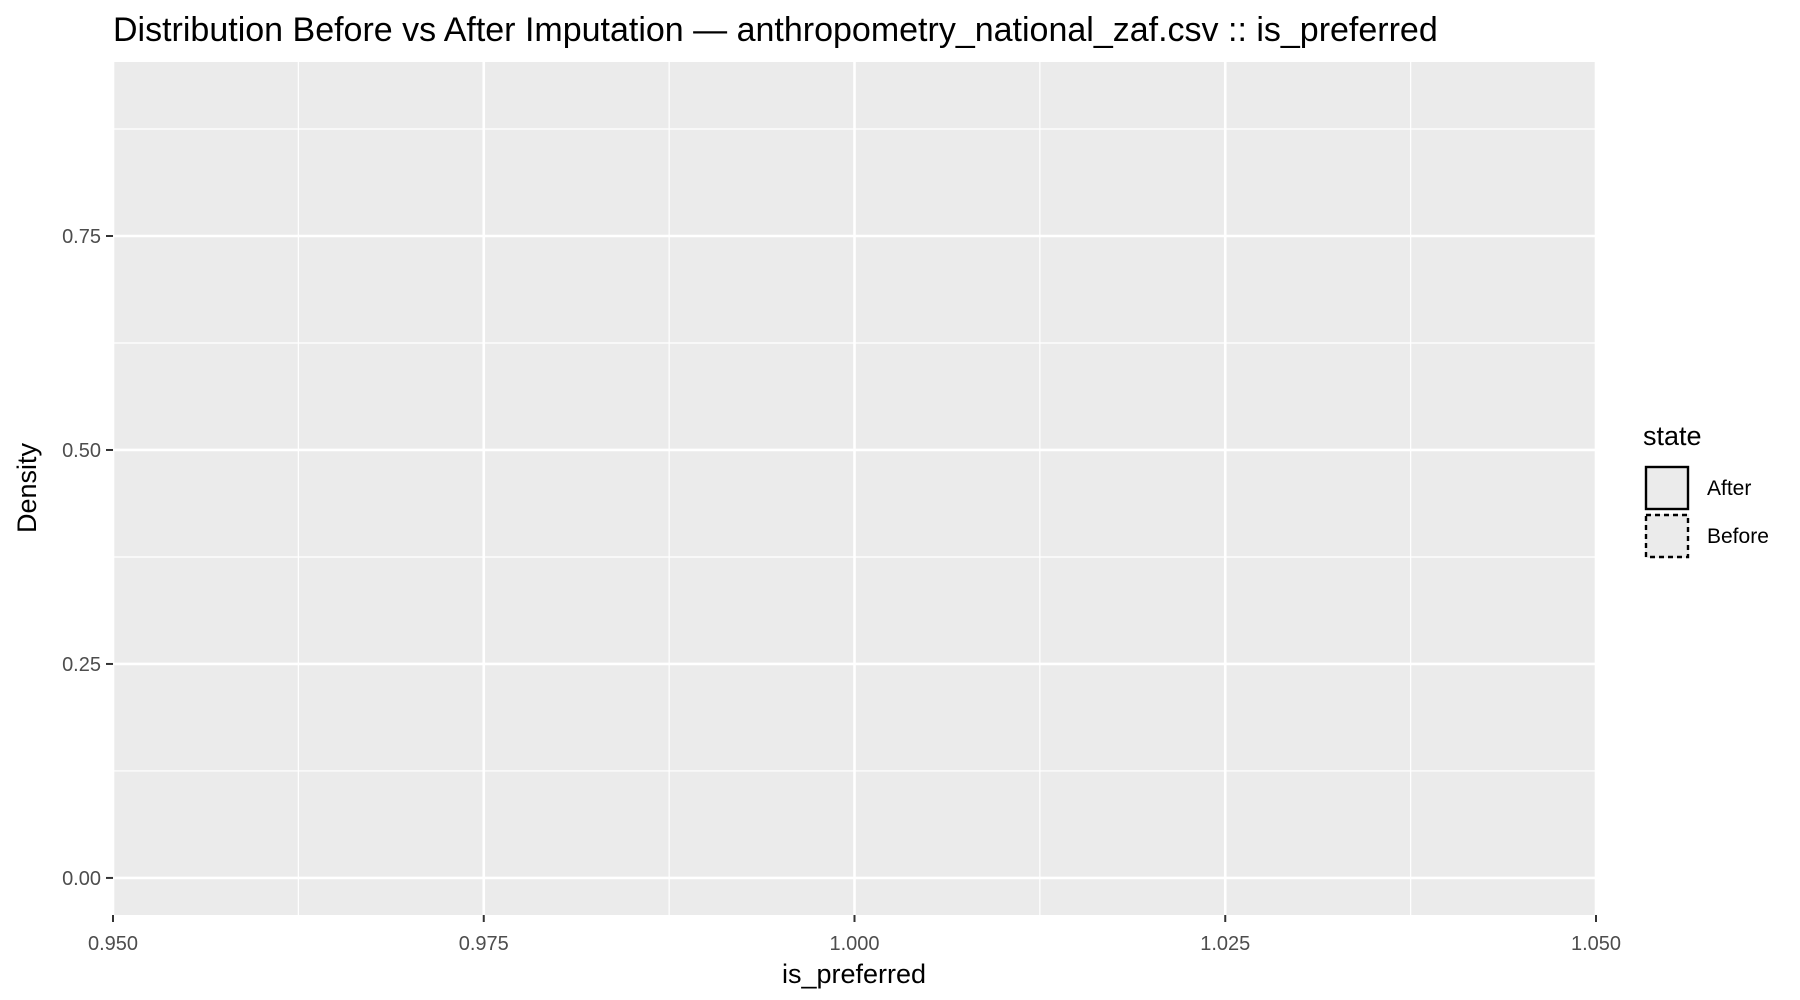 The height and width of the screenshot is (1000, 1800). I want to click on y-axis-title: Density, so click(27, 487).